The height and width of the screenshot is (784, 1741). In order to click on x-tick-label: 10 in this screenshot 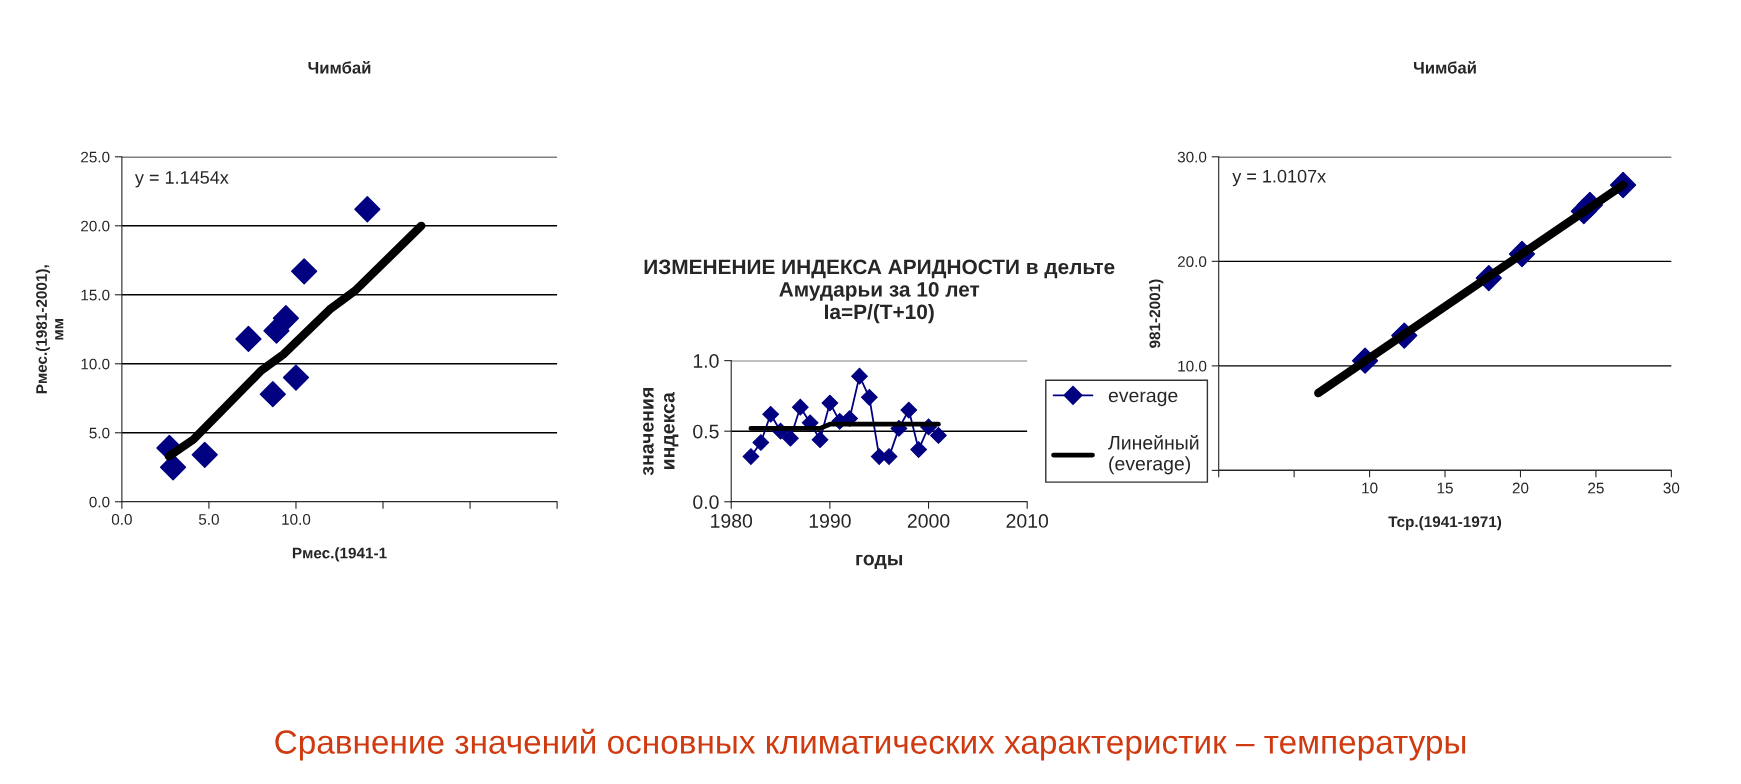, I will do `click(1370, 488)`.